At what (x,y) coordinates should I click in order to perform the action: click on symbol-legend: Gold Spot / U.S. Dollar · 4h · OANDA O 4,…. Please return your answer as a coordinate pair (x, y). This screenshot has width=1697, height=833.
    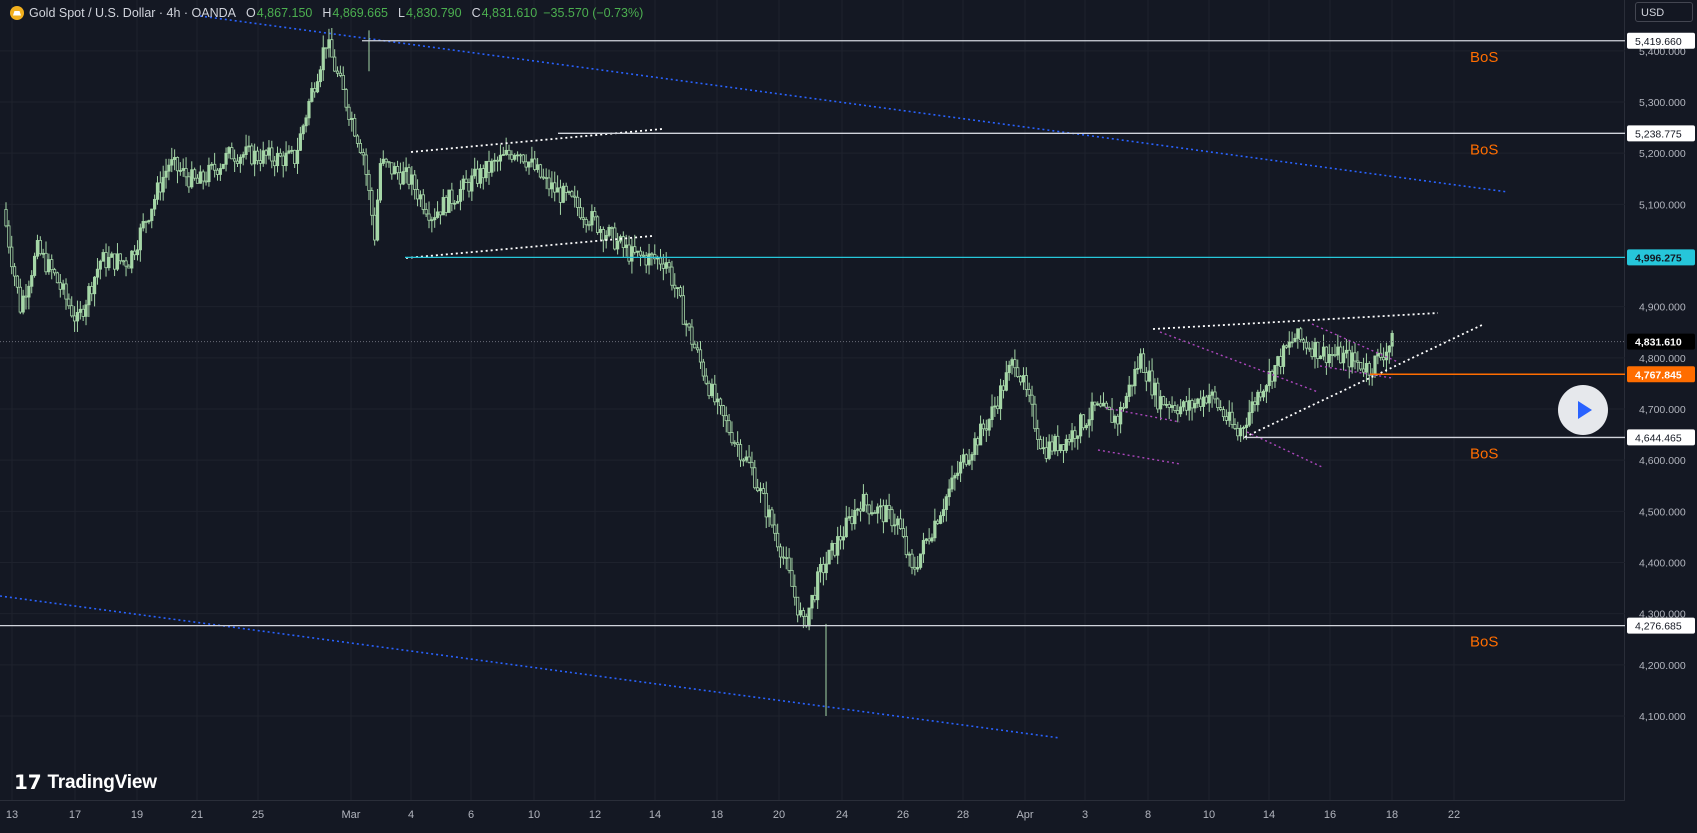
    Looking at the image, I should click on (326, 13).